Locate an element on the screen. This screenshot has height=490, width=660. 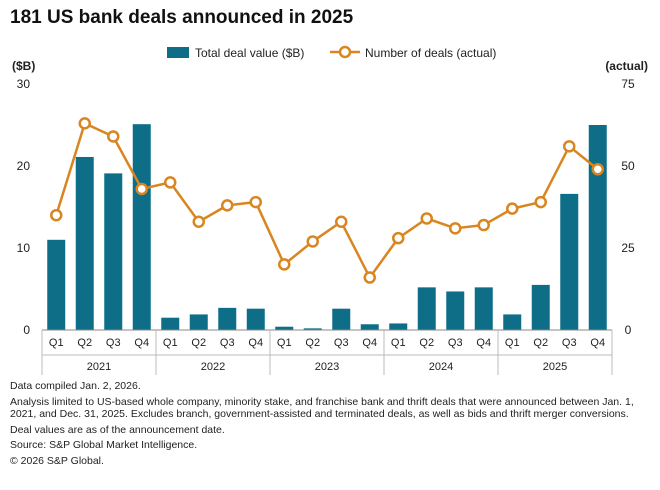
year-label: 2021 is located at coordinates (99, 367).